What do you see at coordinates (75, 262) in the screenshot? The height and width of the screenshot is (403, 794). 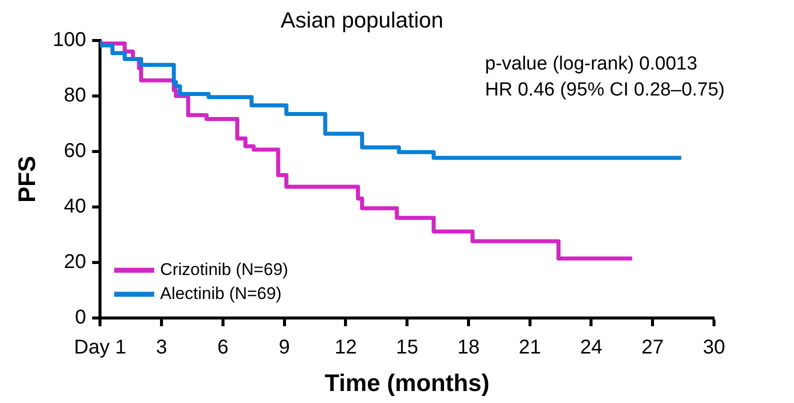 I see `y-tick-label: 20` at bounding box center [75, 262].